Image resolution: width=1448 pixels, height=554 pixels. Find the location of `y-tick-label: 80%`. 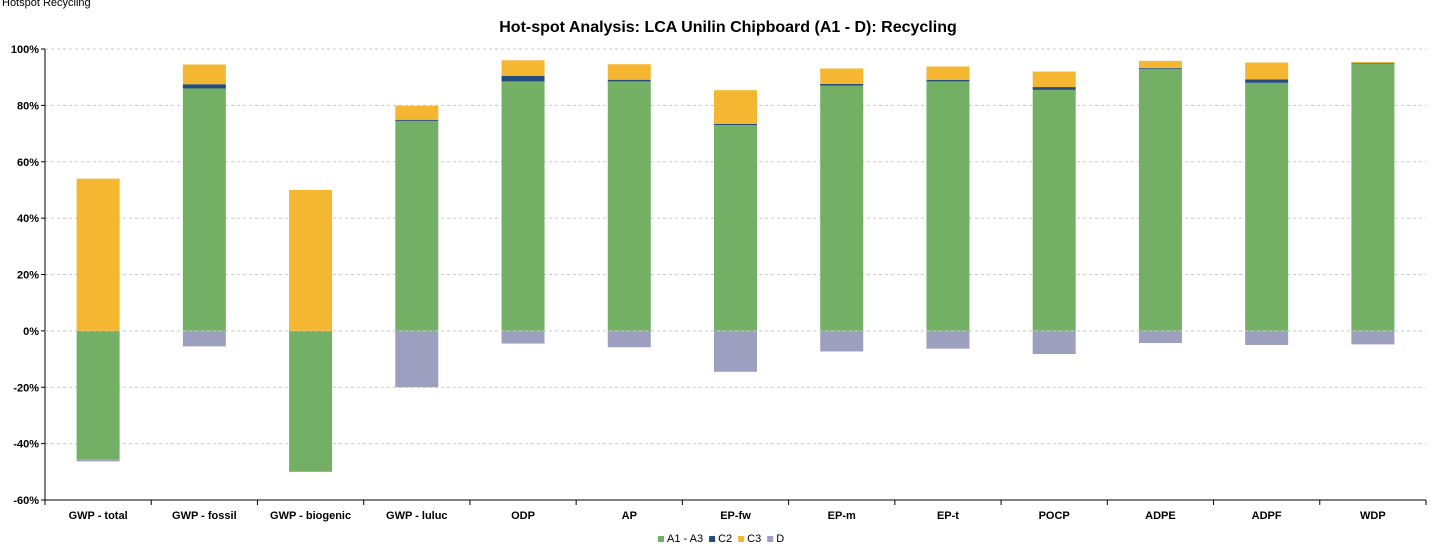

y-tick-label: 80% is located at coordinates (28, 106).